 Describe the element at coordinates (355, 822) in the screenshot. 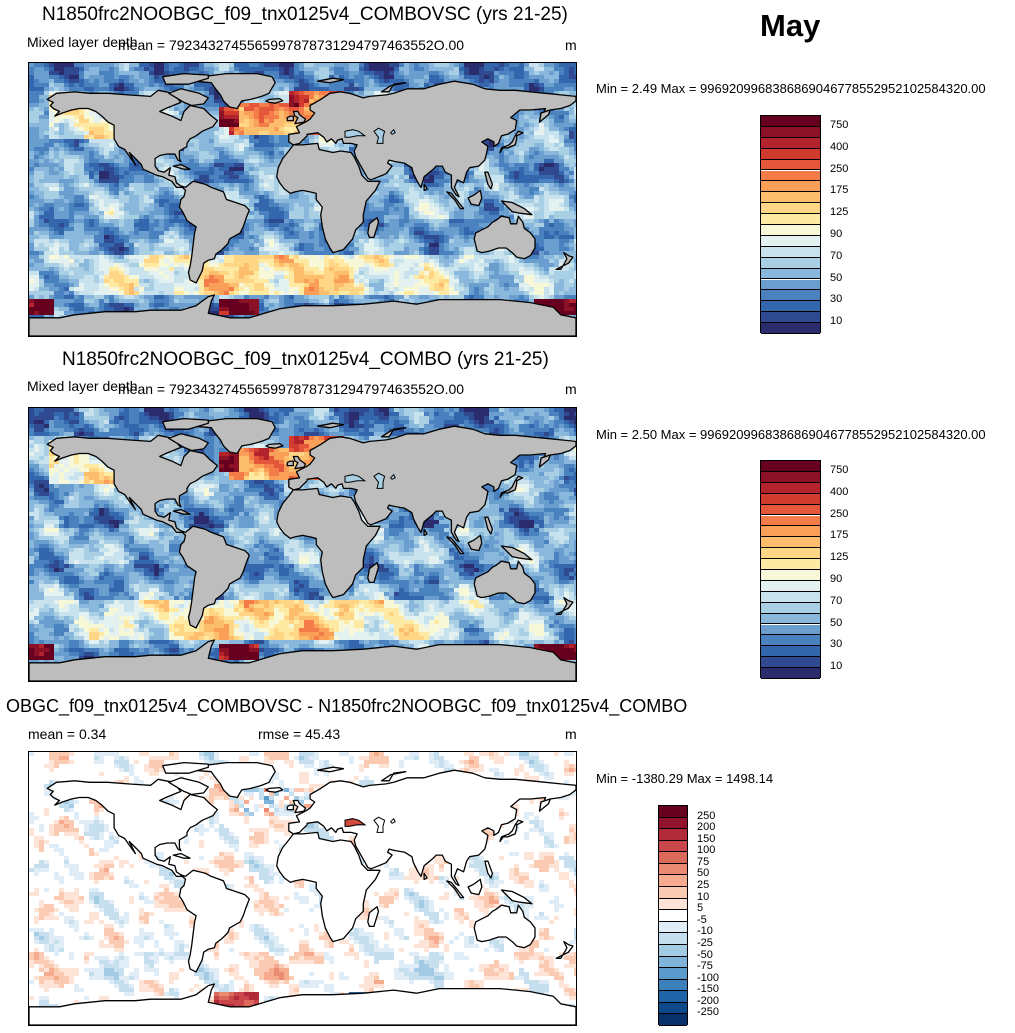

I see `sea-black-anomaly` at that location.